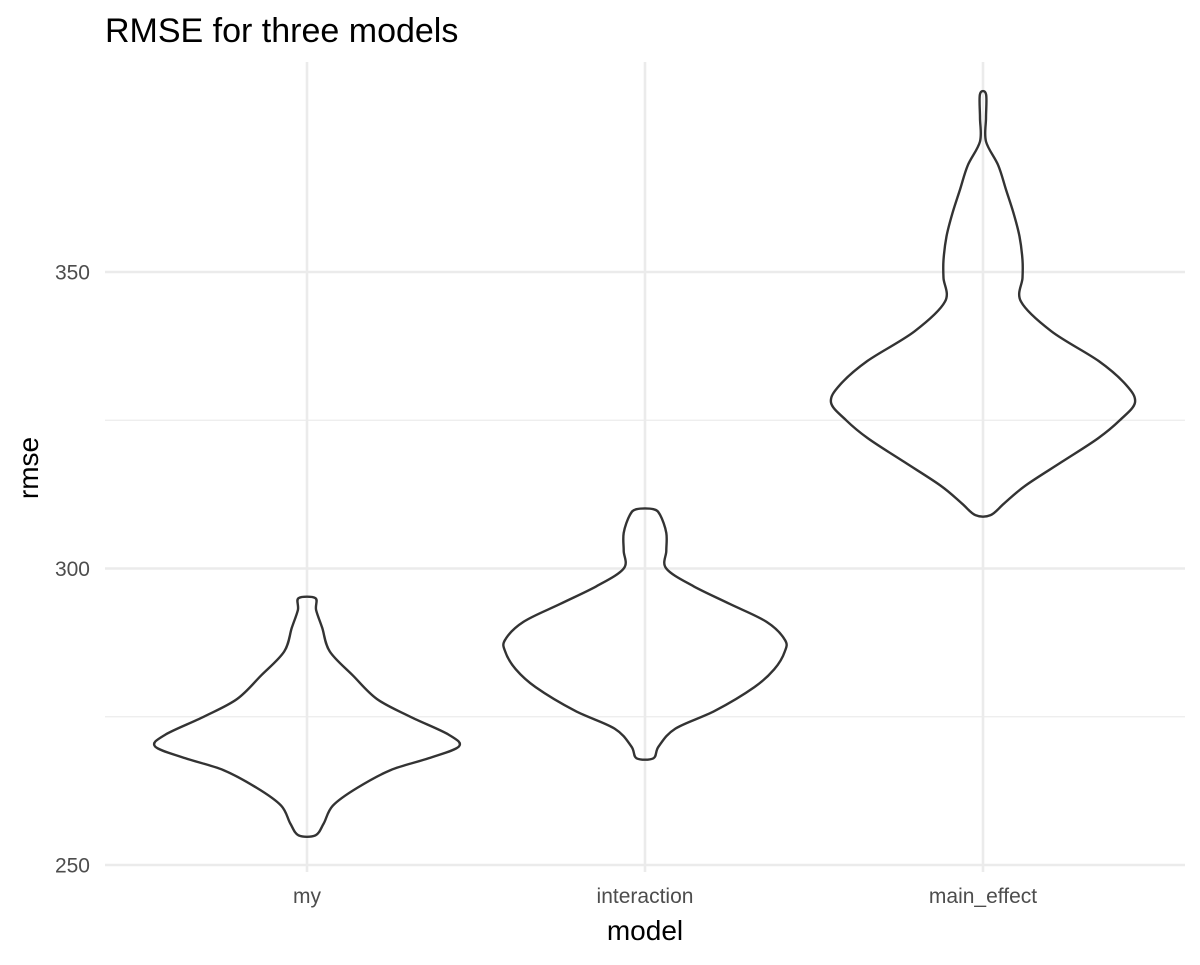 Image resolution: width=1200 pixels, height=965 pixels. I want to click on y-axis-label: rmse, so click(28, 468).